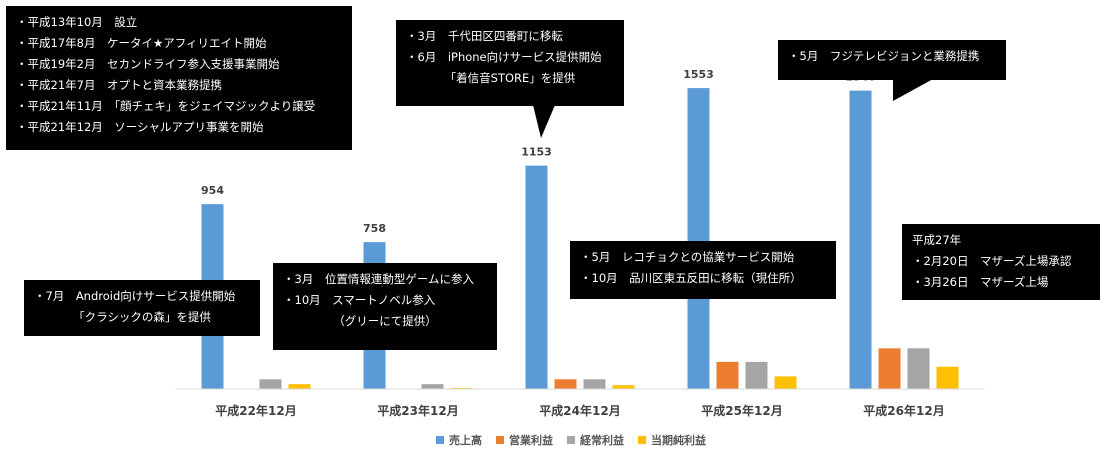 The image size is (1105, 461). I want to click on note-line: ・3月 千代田区四番町に移転, so click(484, 36).